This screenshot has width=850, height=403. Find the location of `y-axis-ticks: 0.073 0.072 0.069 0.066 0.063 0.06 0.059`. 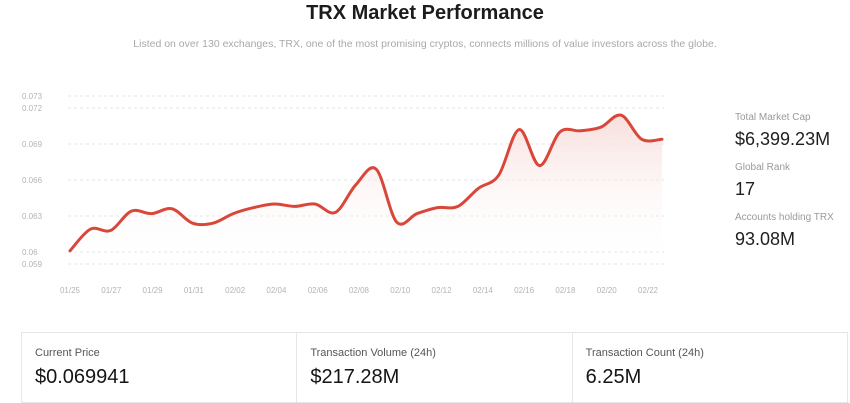

y-axis-ticks: 0.073 0.072 0.069 0.066 0.063 0.06 0.059 is located at coordinates (32, 180).